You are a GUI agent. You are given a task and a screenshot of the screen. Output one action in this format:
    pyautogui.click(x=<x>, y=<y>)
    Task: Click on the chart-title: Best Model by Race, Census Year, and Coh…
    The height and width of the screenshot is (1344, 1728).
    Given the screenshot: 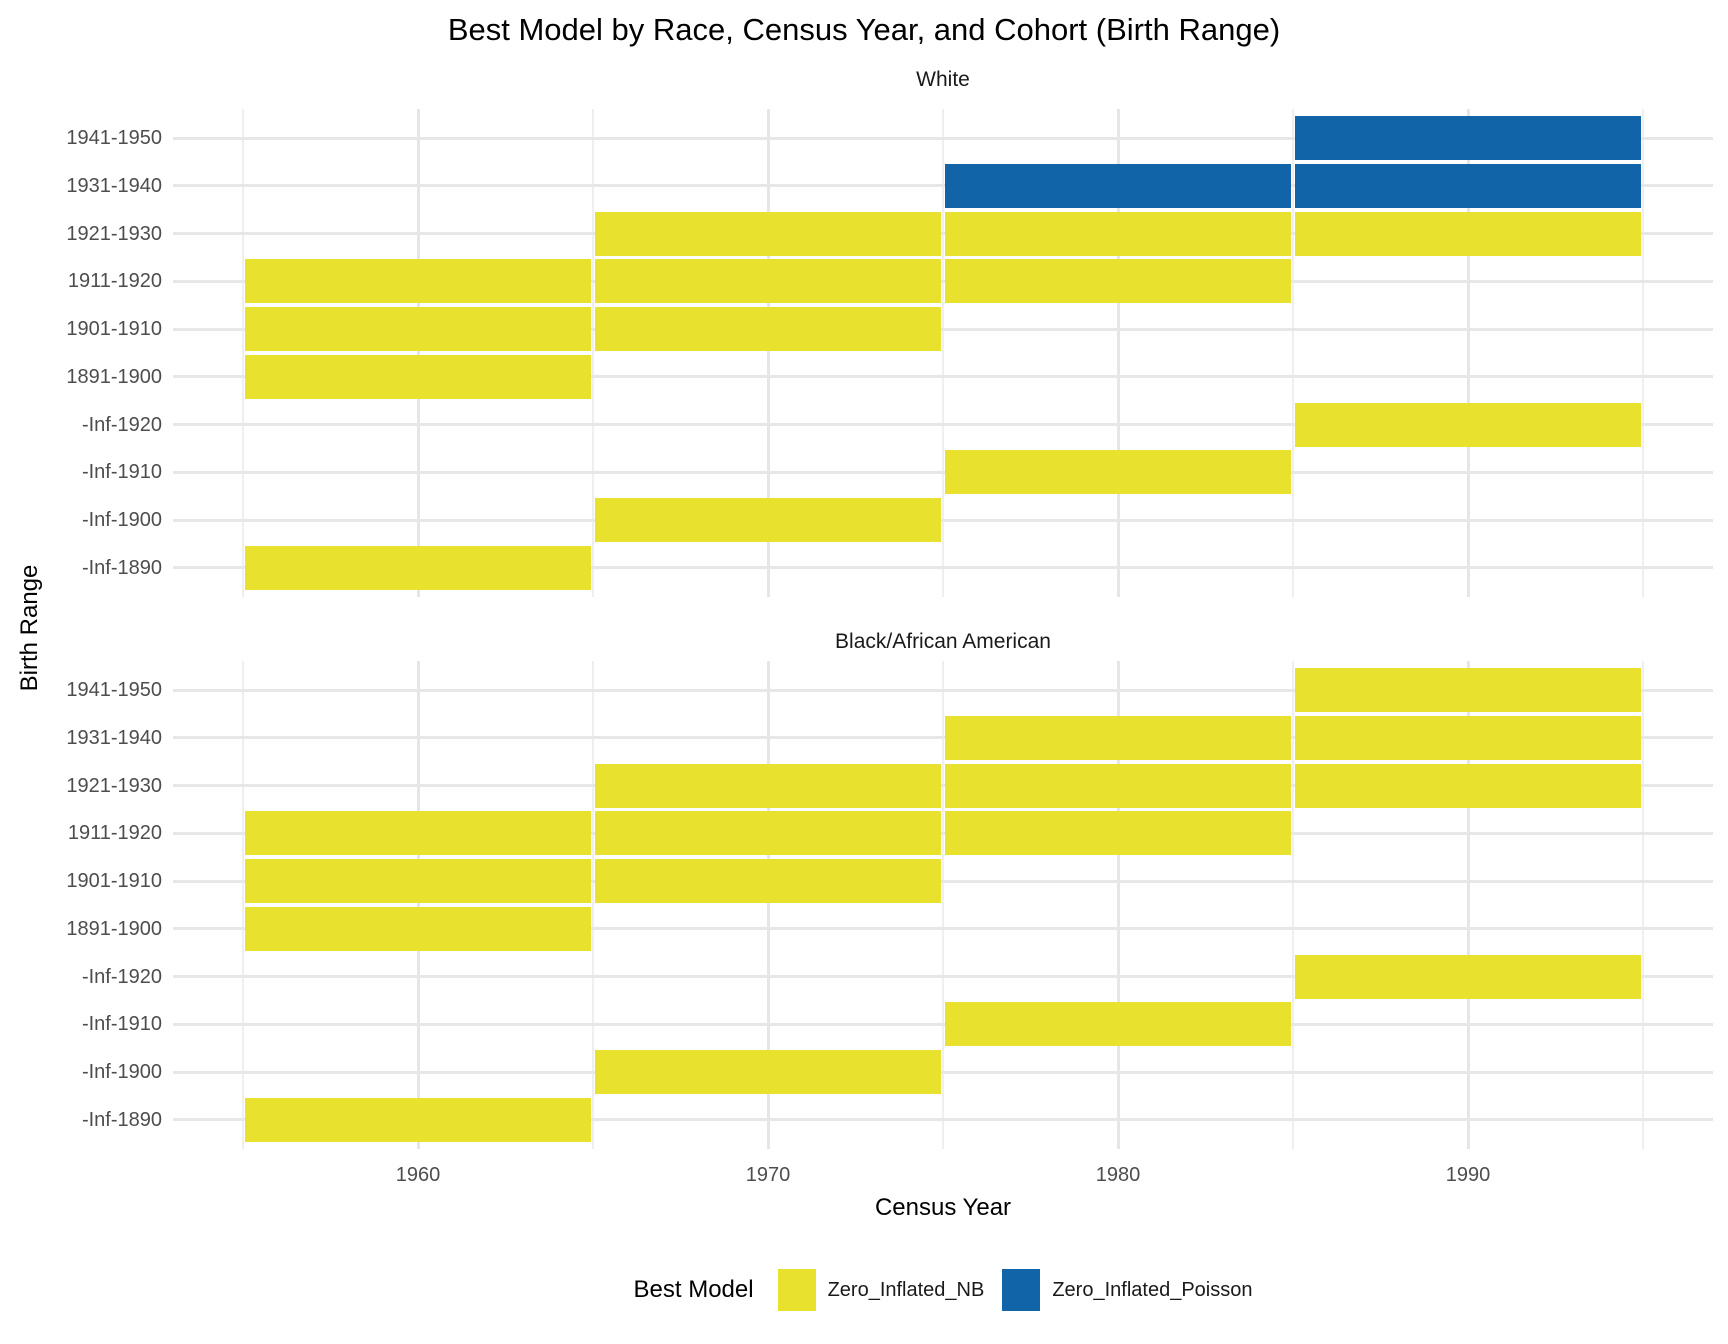 What is the action you would take?
    pyautogui.click(x=864, y=29)
    